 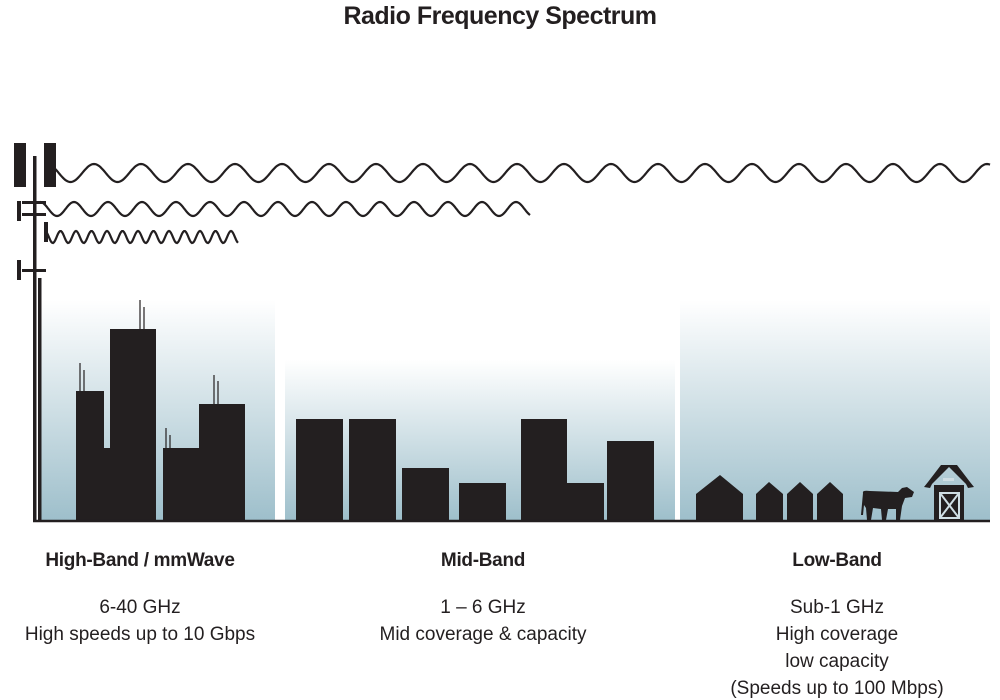 What do you see at coordinates (835, 410) in the screenshot?
I see `low-band-panel` at bounding box center [835, 410].